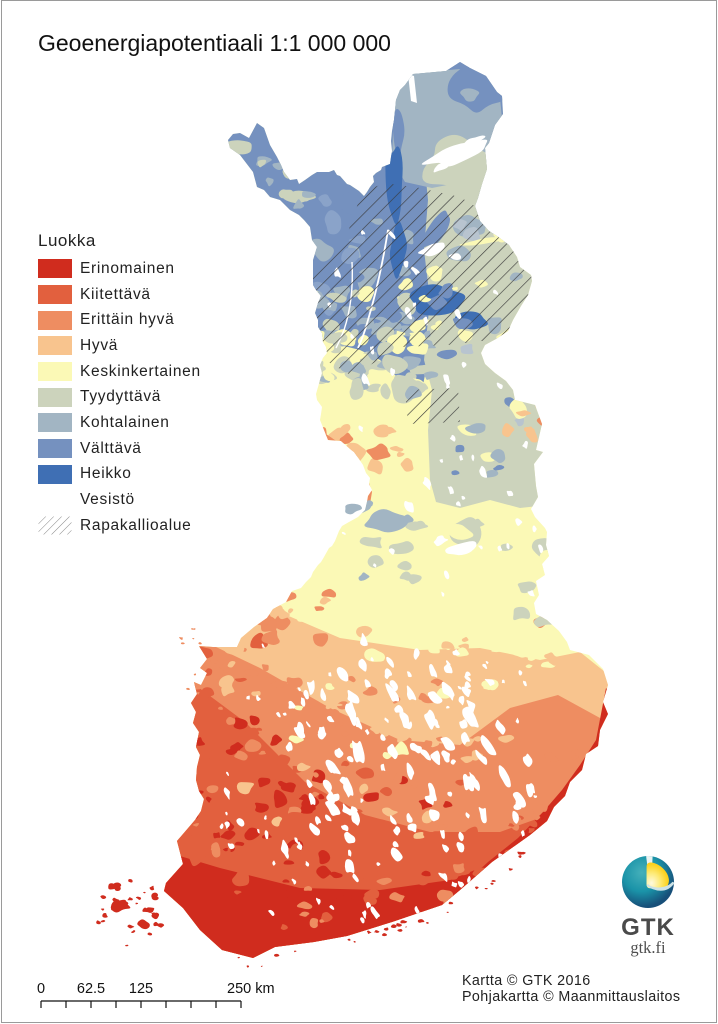  I want to click on svg-text: 62.5, so click(91, 989).